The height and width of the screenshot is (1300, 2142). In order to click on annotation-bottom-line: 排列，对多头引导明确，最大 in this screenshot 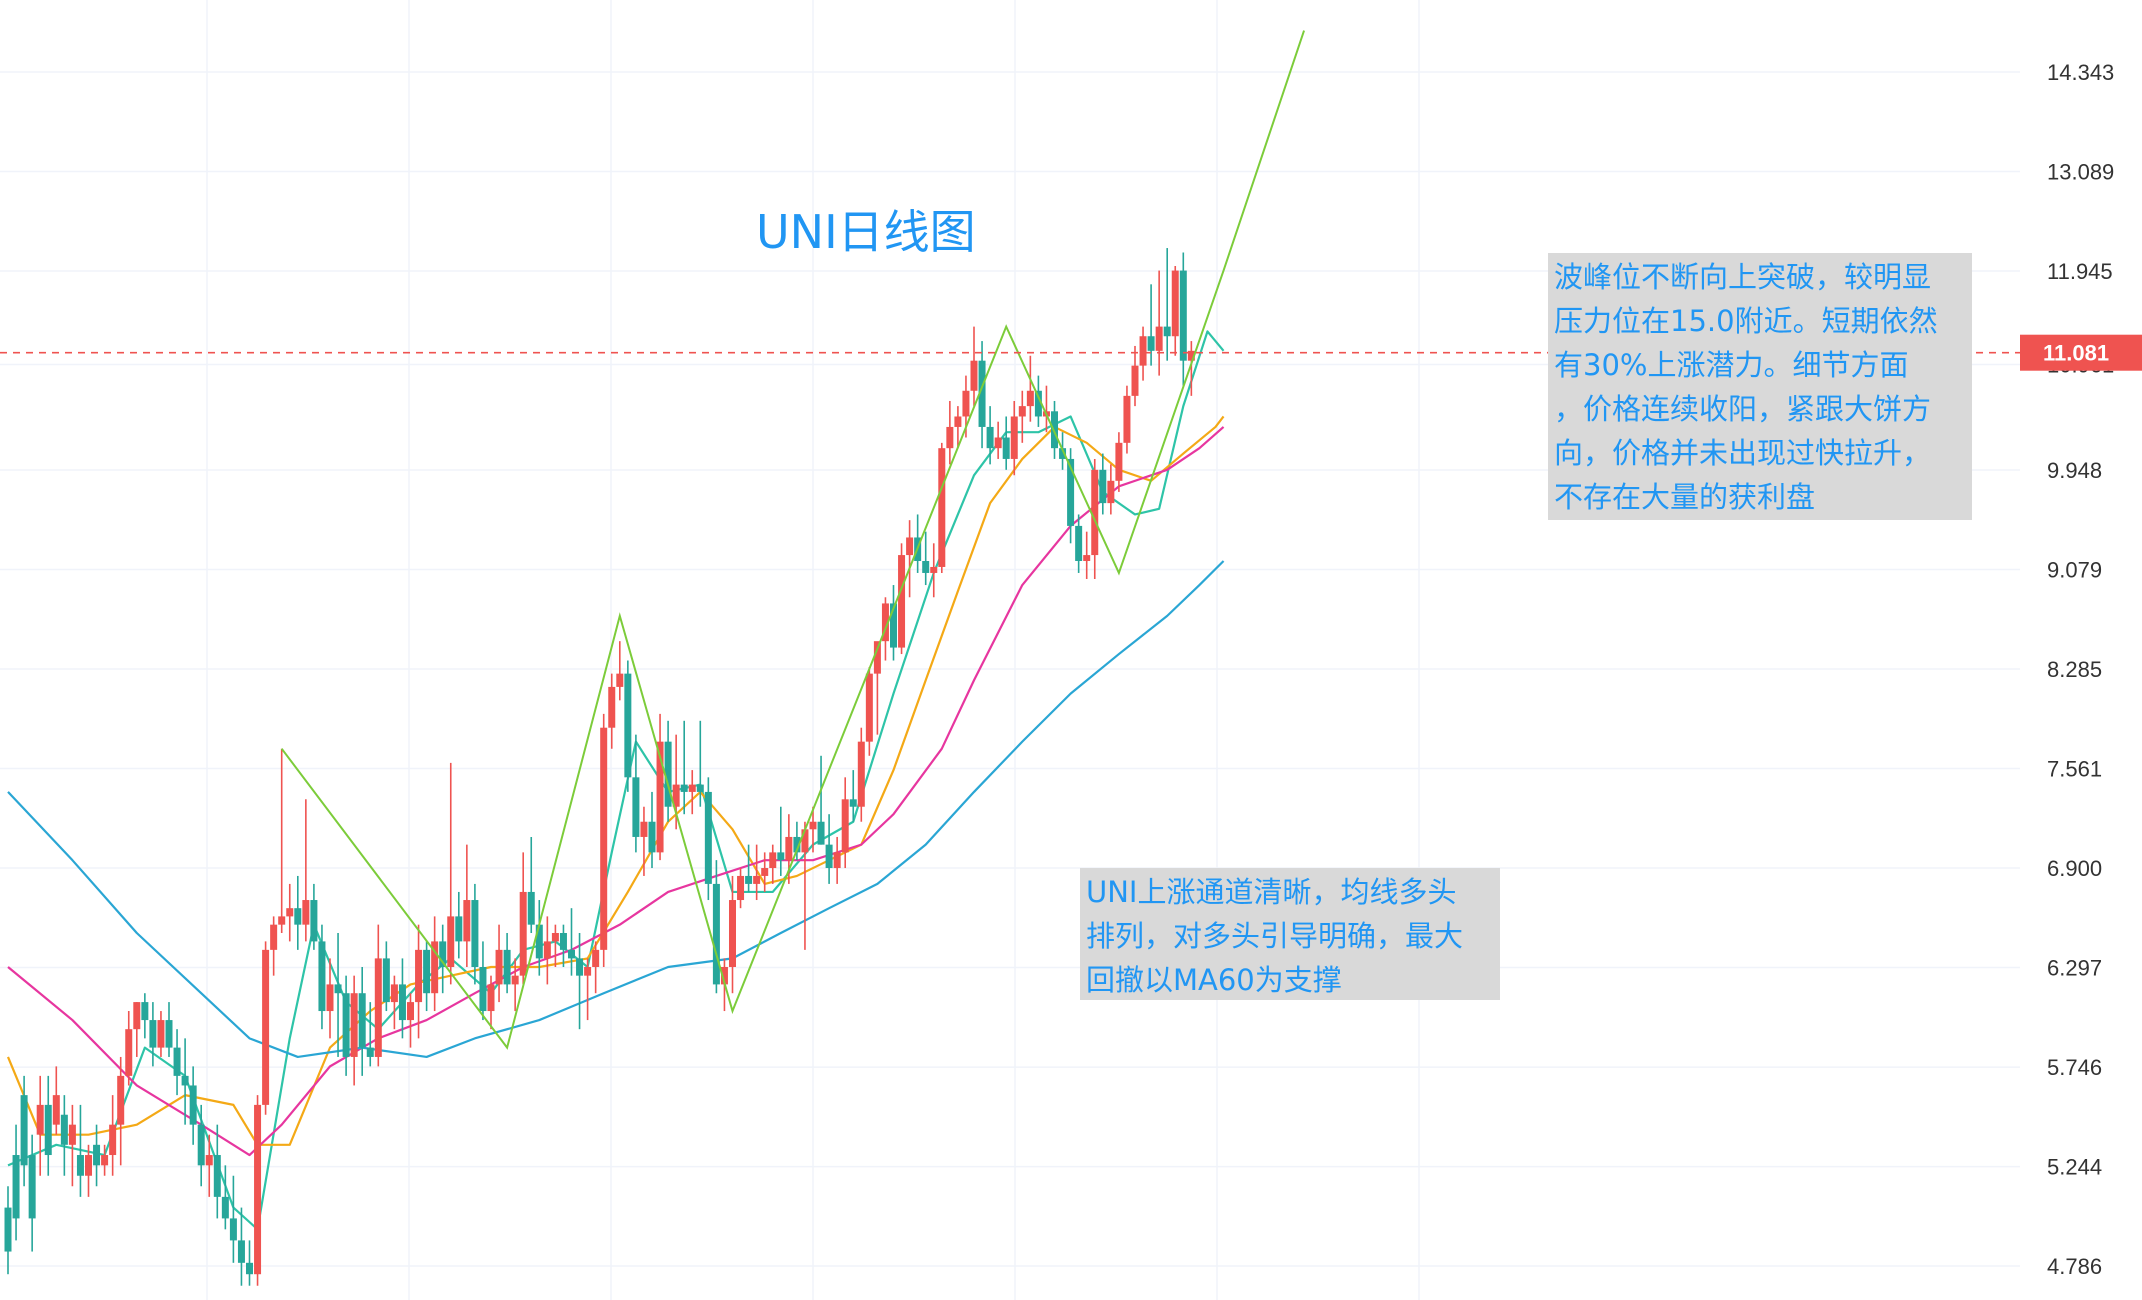, I will do `click(1275, 936)`.